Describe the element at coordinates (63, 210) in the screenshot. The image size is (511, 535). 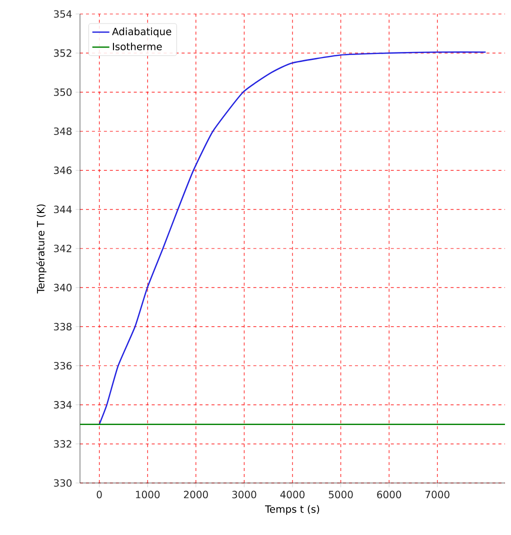
I see `y-tick-label: 344` at that location.